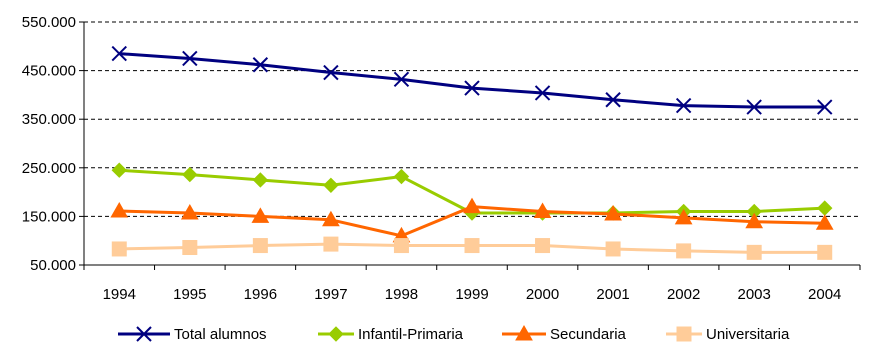 This screenshot has width=880, height=348. I want to click on legend-item-total-alumnos: Total alumnos, so click(192, 334).